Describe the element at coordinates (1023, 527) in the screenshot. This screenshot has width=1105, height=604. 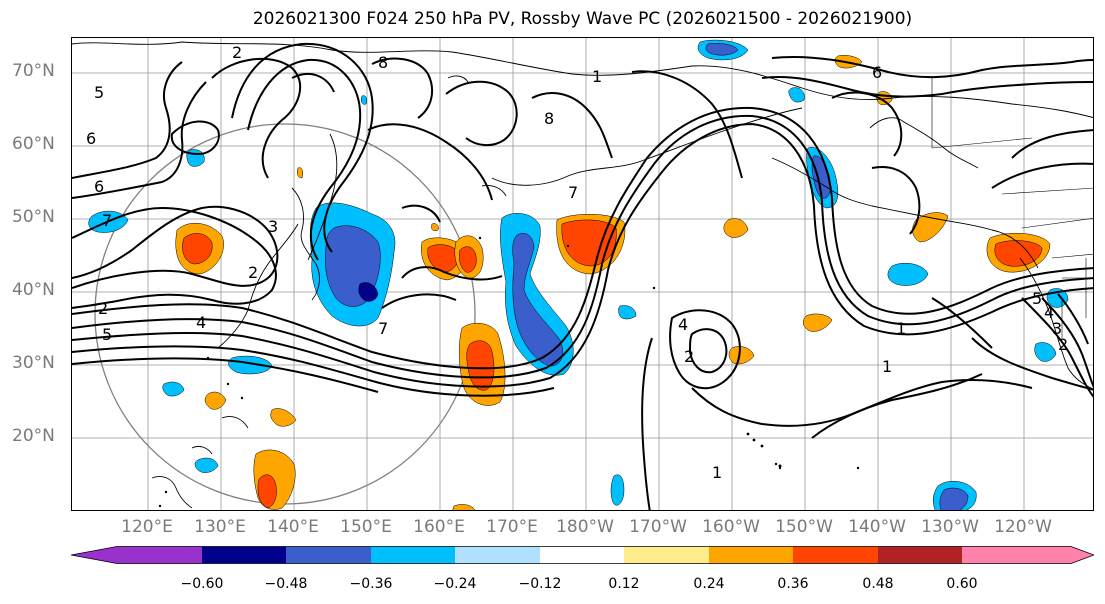
I see `lon-label: 120°W` at that location.